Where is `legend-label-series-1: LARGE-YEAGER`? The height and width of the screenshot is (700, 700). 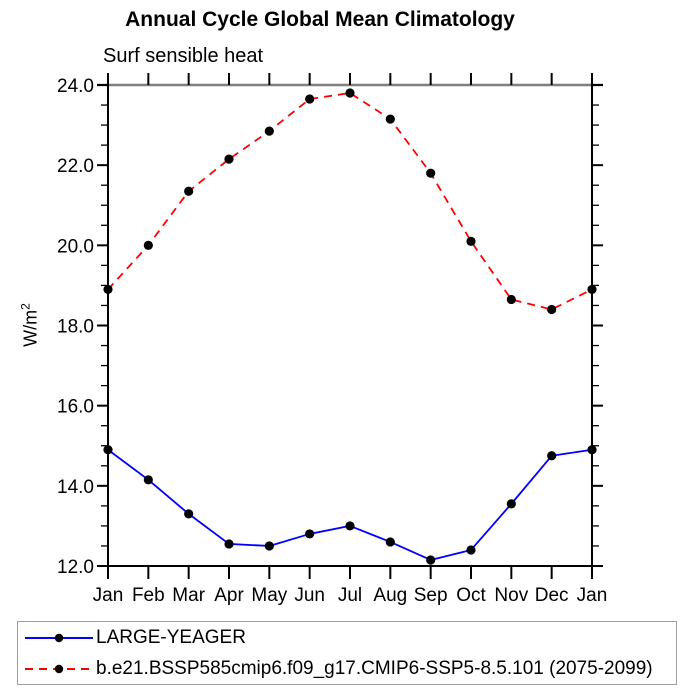
legend-label-series-1: LARGE-YEAGER is located at coordinates (171, 637).